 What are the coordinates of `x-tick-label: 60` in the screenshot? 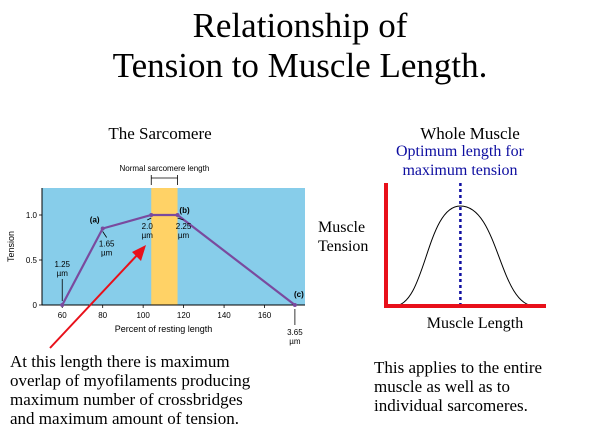 It's located at (62, 315).